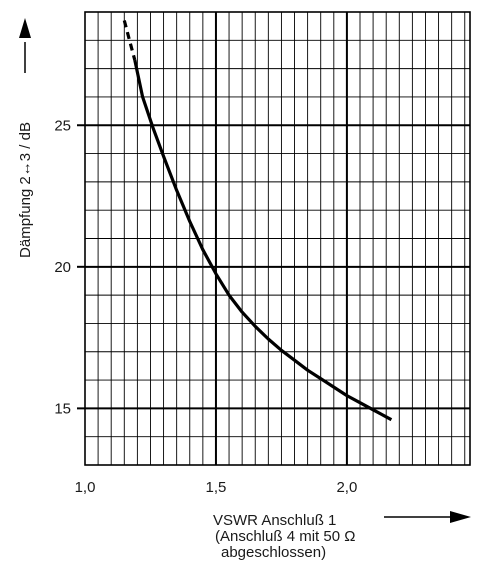 The image size is (491, 561). Describe the element at coordinates (62, 408) in the screenshot. I see `y-tick-label: 15` at that location.